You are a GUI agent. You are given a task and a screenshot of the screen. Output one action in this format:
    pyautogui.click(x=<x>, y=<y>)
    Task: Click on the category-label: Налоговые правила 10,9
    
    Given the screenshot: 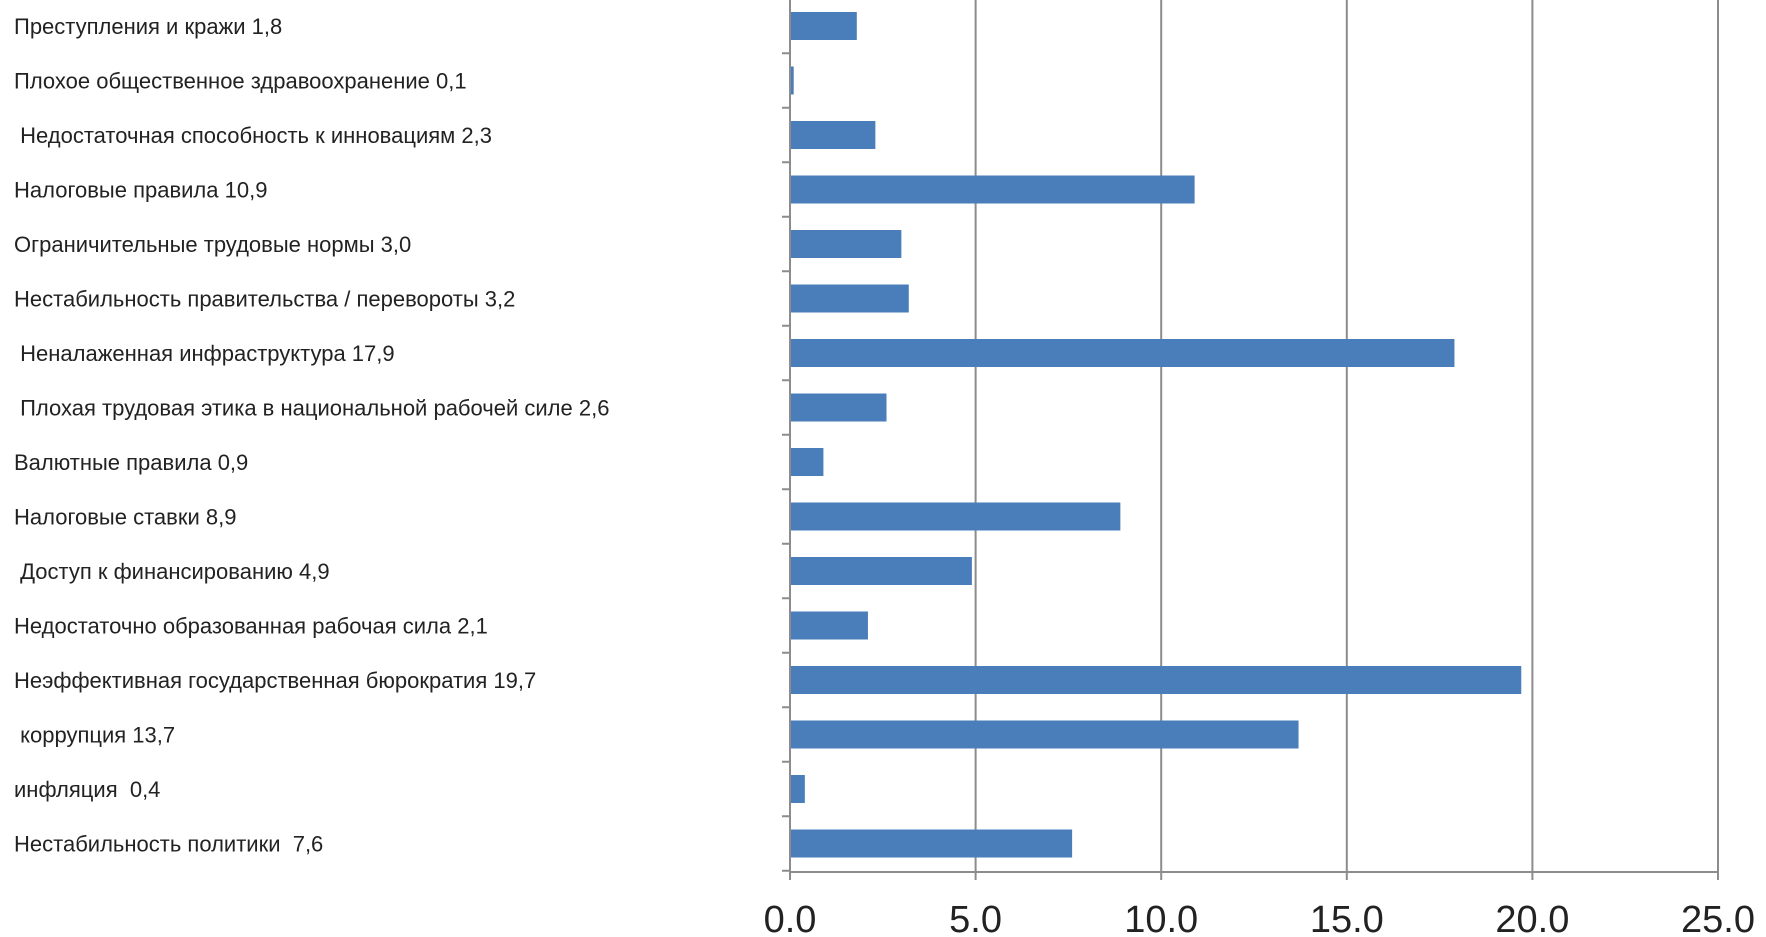 What is the action you would take?
    pyautogui.click(x=140, y=190)
    